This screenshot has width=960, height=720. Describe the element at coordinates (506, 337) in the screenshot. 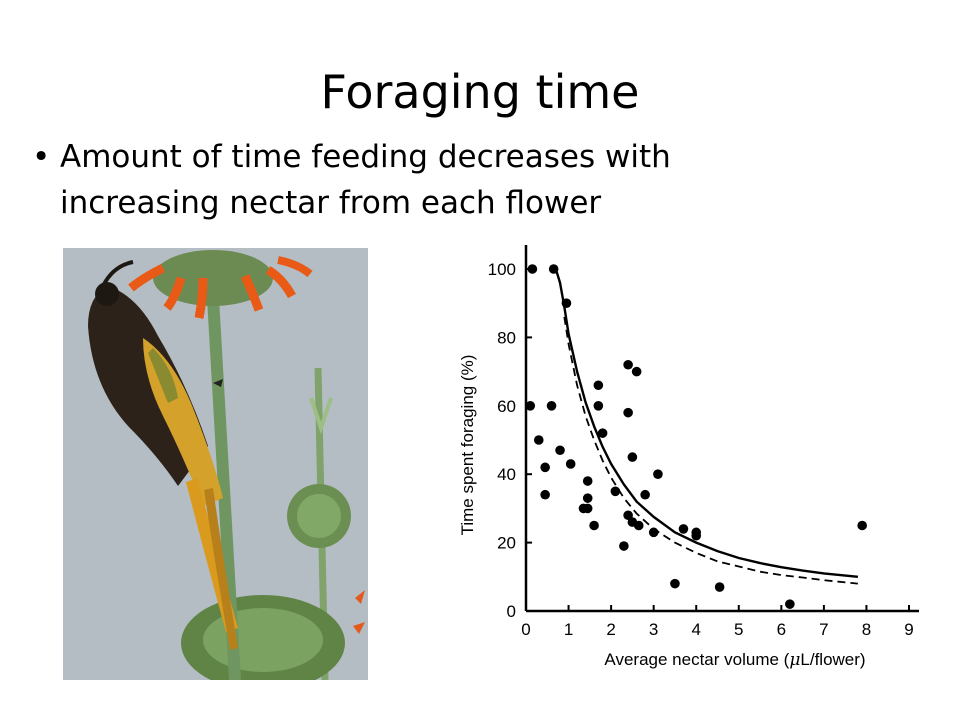

I see `y-tick-label: 80` at that location.